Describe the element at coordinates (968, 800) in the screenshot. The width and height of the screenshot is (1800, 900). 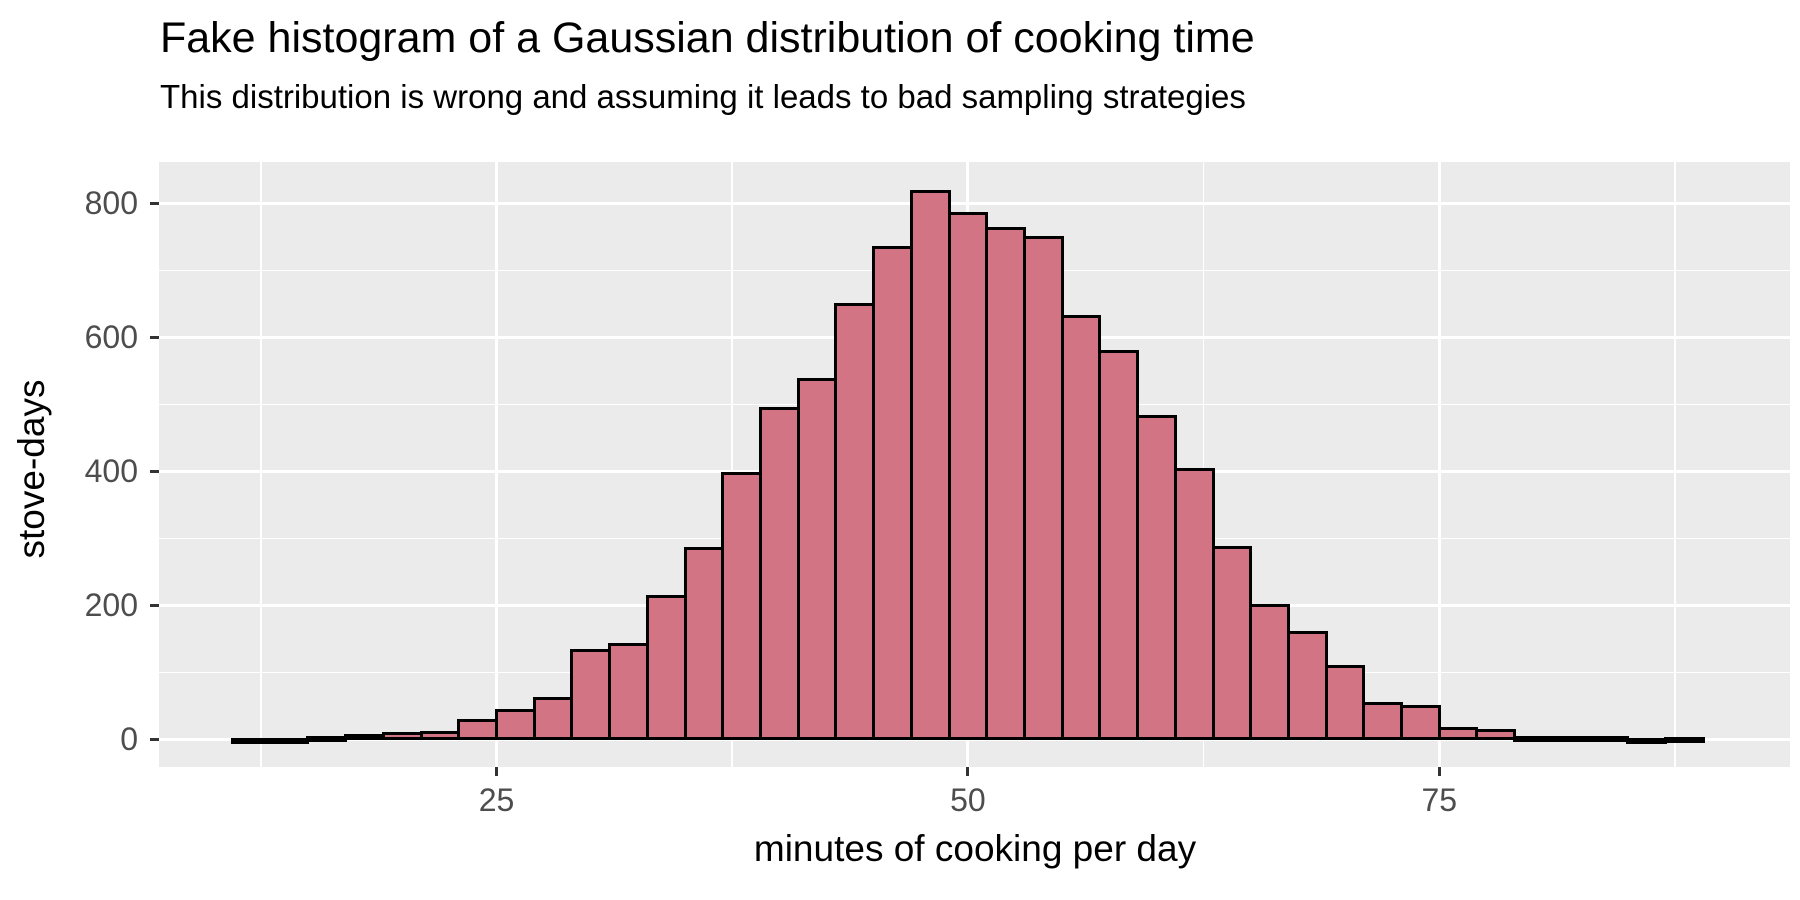
I see `x-tick-label: 50` at that location.